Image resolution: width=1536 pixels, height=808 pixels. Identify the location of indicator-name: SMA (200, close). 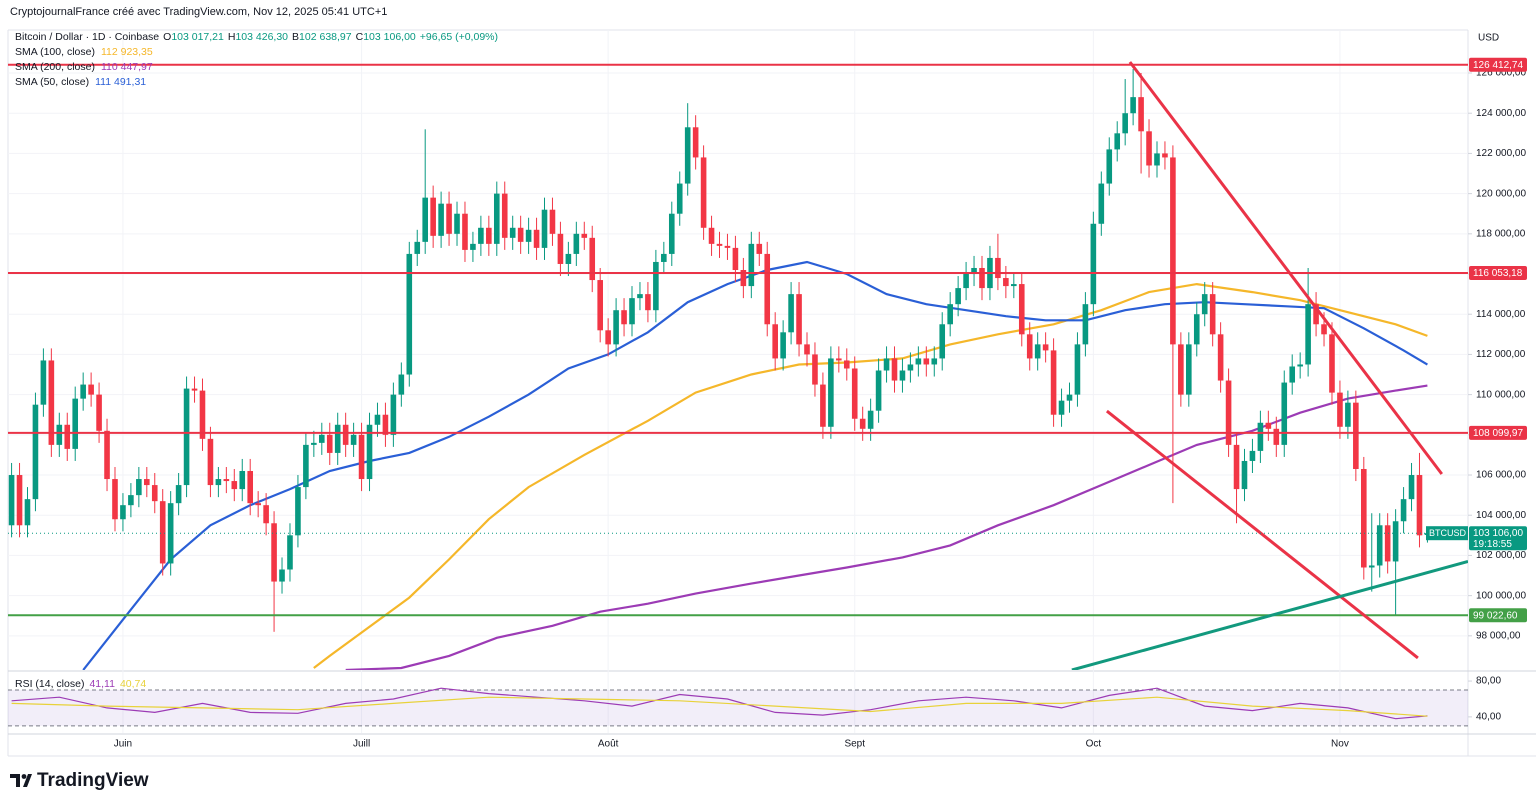
(55, 67).